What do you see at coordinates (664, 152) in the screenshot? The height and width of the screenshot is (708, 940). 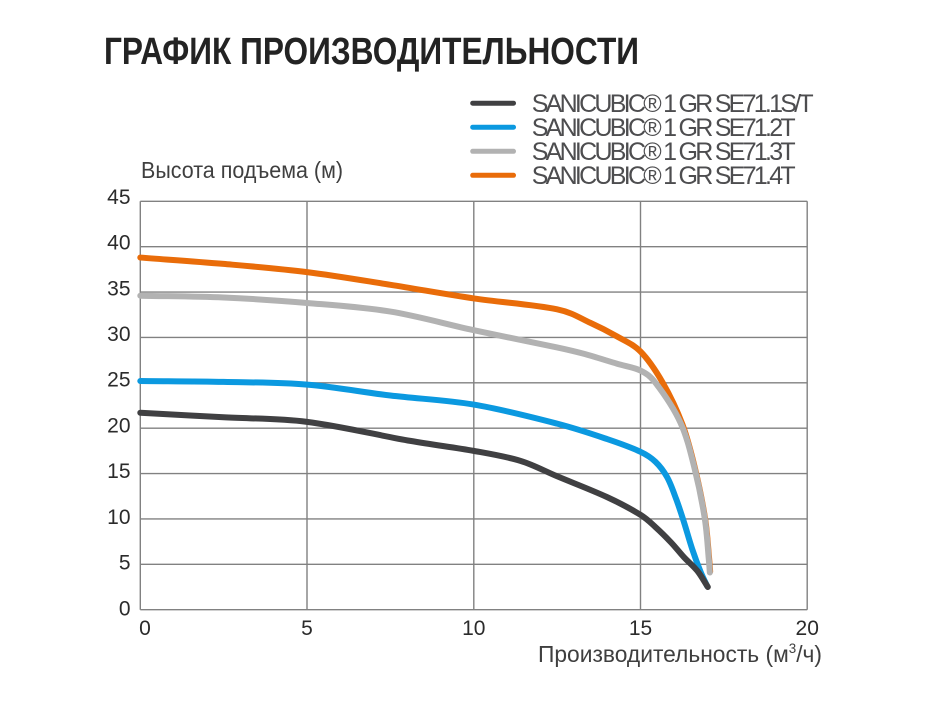 I see `svg-text: SANICUBIC® 1 GR SE71.3T` at bounding box center [664, 152].